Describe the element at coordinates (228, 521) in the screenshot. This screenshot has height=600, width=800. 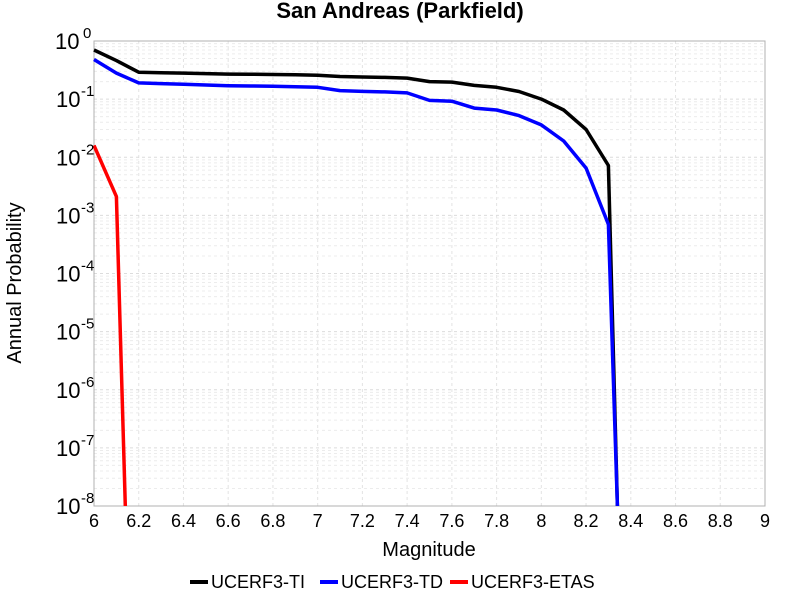
I see `x-tick-label: 6.6` at that location.